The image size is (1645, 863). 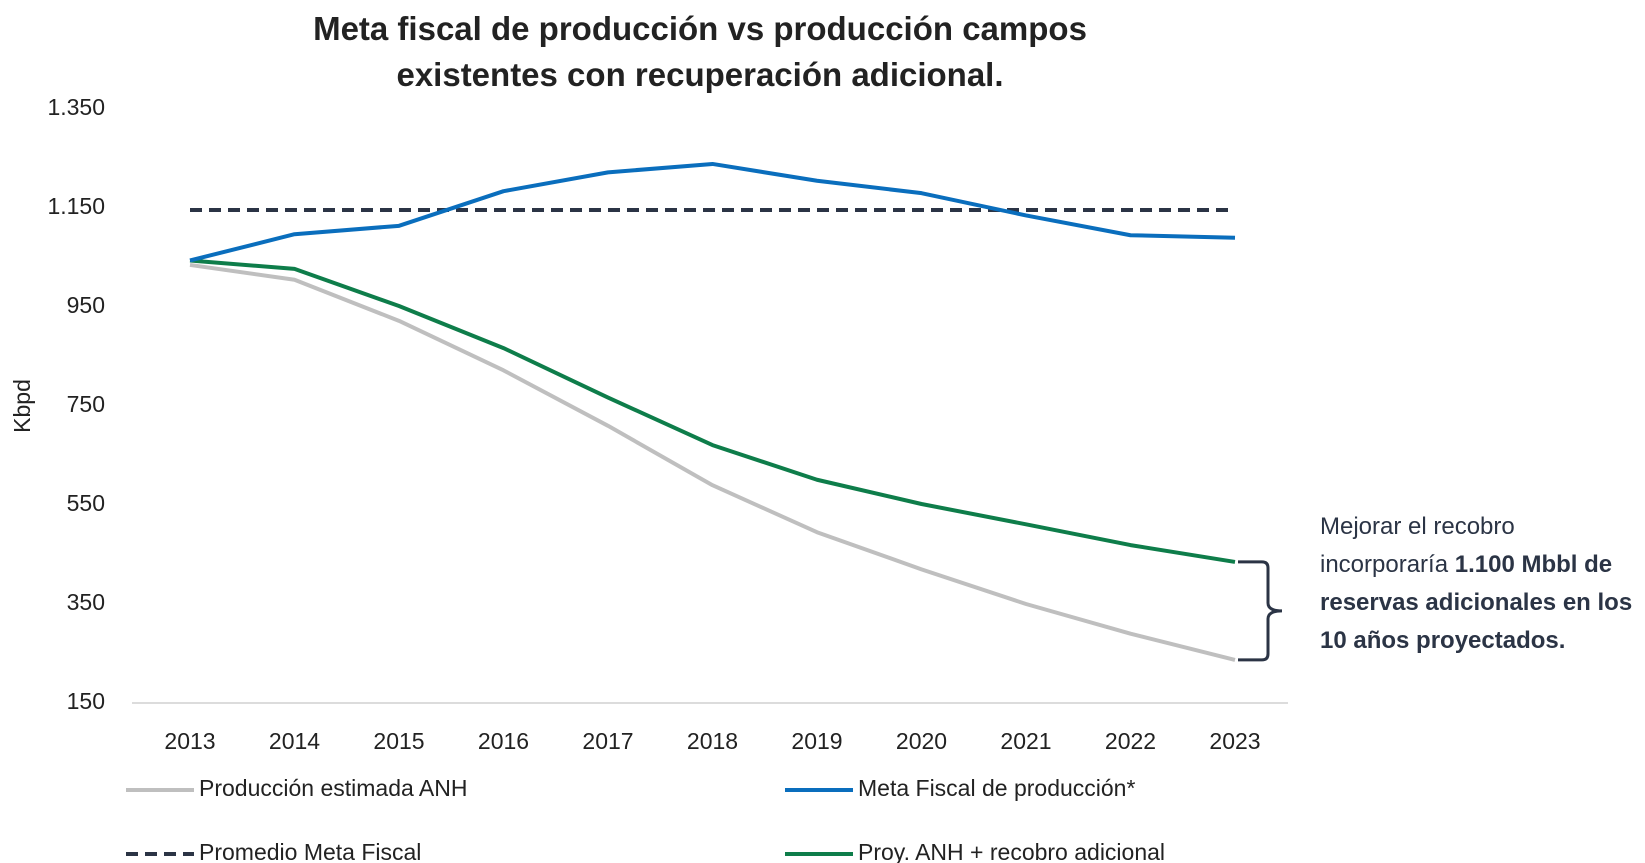 What do you see at coordinates (86, 503) in the screenshot?
I see `y-tick-label: 550` at bounding box center [86, 503].